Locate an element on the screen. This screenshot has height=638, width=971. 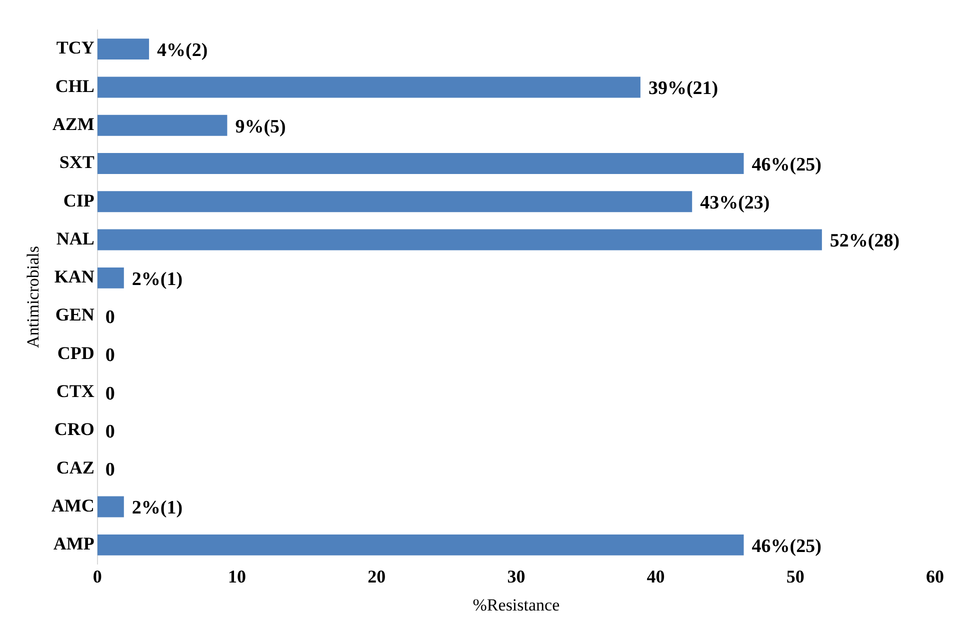
y-tick-label: CHL is located at coordinates (74, 86).